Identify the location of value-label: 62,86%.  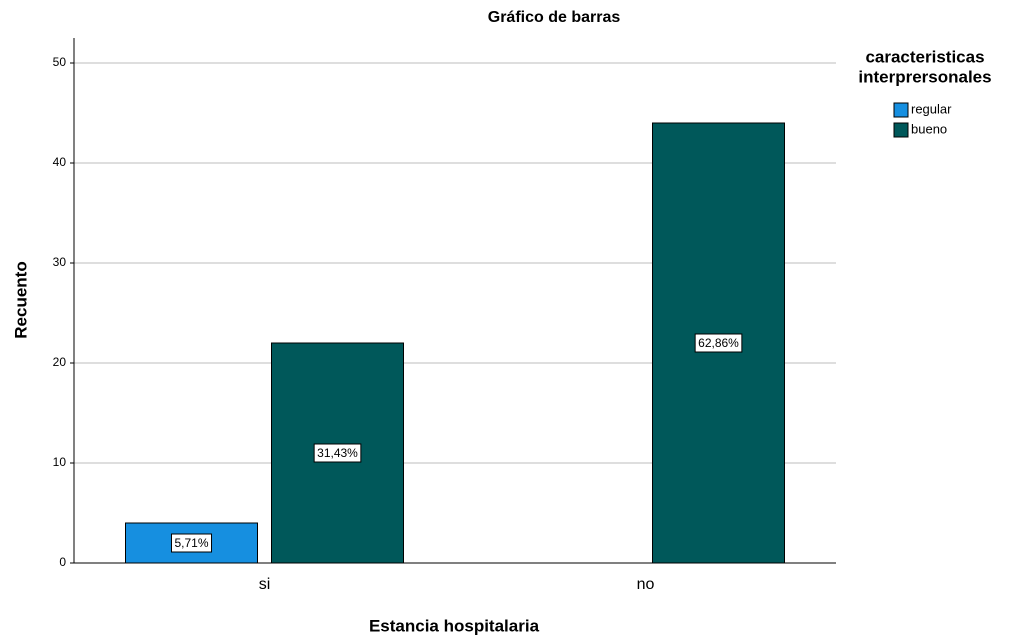
(718, 343).